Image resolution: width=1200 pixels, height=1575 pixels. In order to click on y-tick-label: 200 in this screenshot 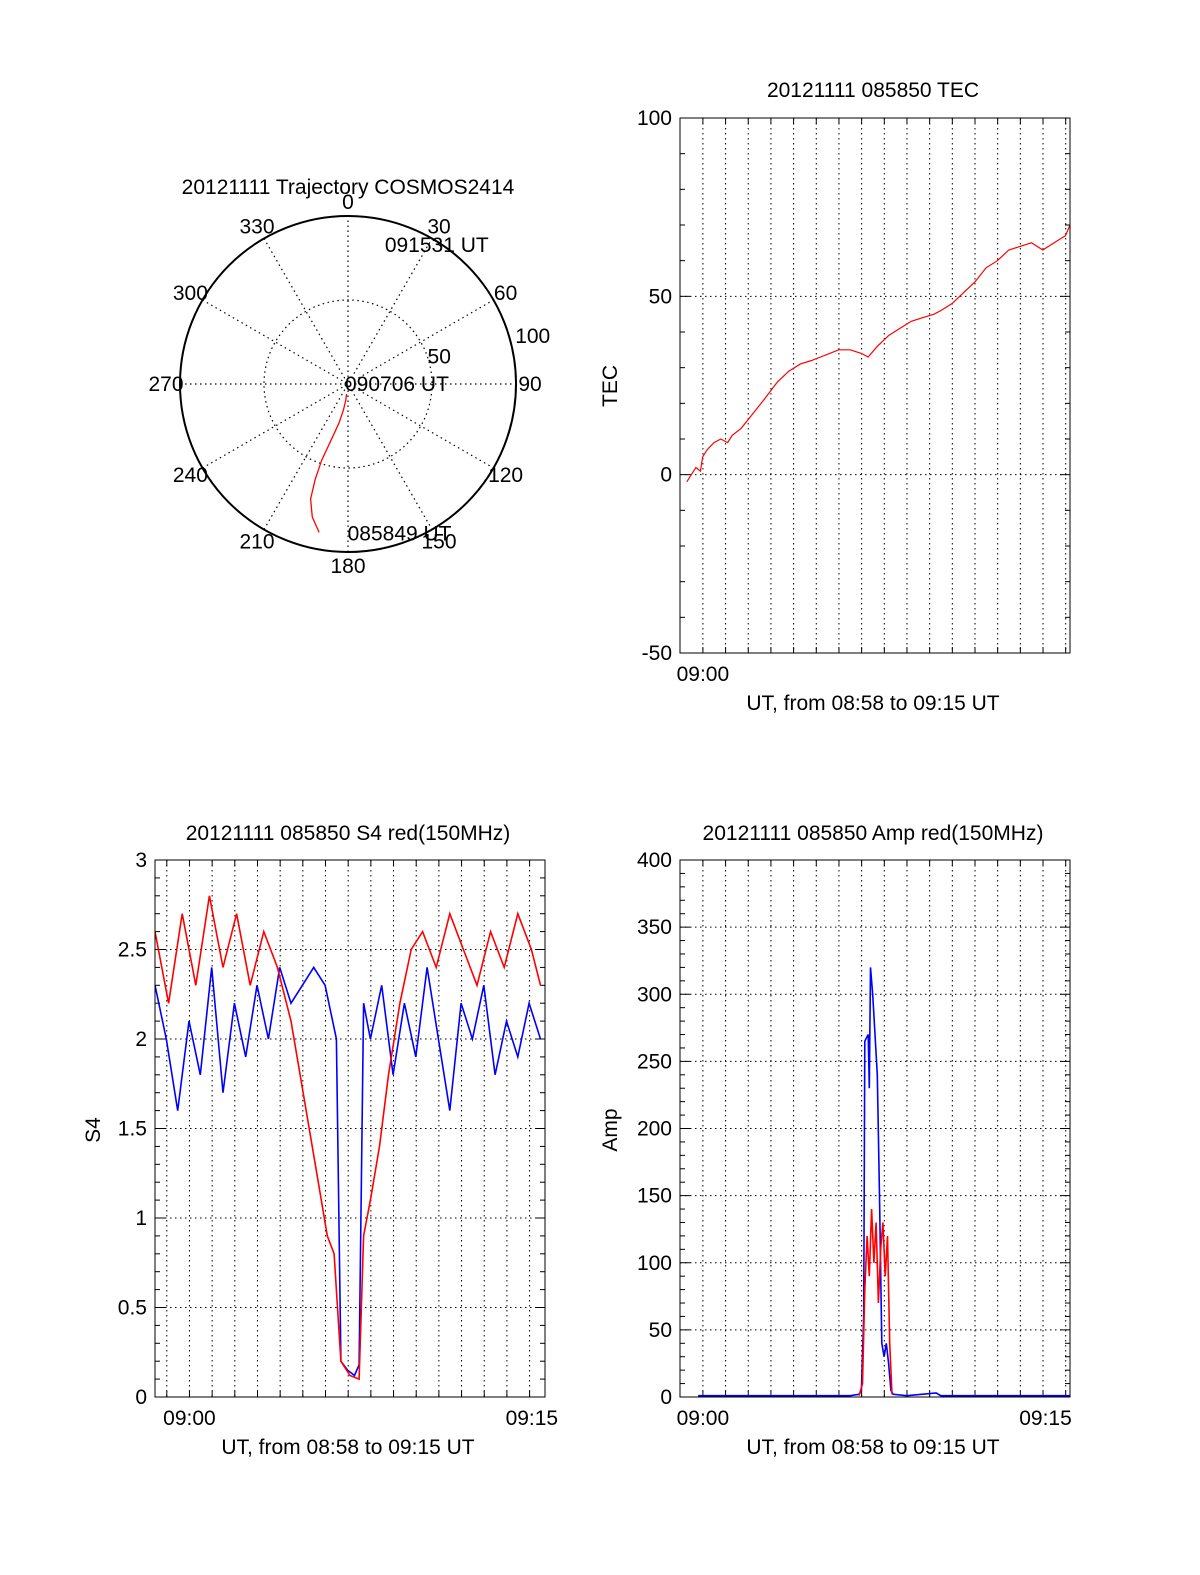, I will do `click(654, 1129)`.